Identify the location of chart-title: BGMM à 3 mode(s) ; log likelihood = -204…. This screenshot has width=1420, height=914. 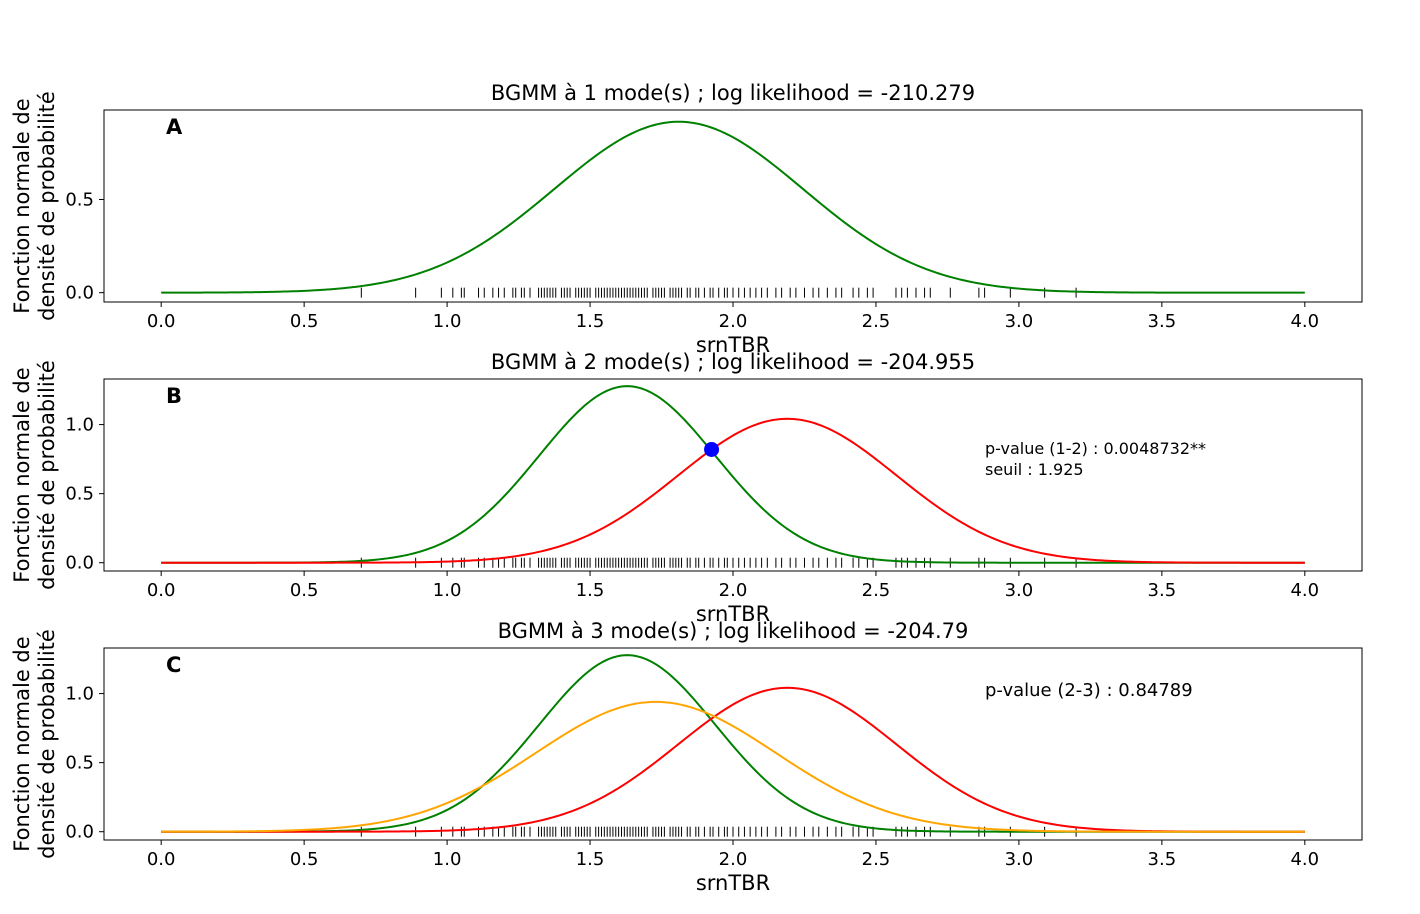
(733, 631).